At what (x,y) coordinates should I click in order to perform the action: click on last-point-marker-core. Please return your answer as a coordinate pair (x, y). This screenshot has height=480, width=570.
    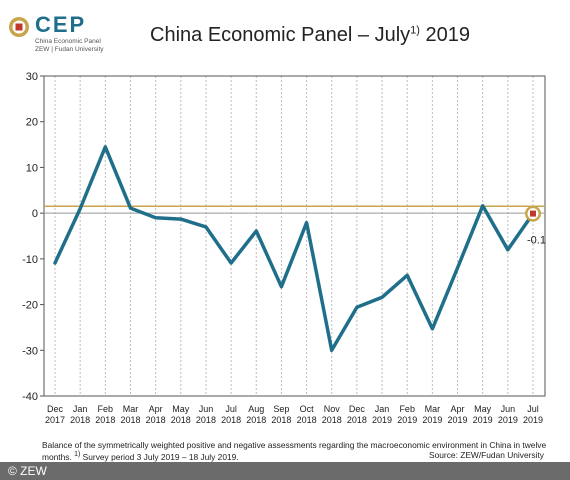
    Looking at the image, I should click on (533, 213).